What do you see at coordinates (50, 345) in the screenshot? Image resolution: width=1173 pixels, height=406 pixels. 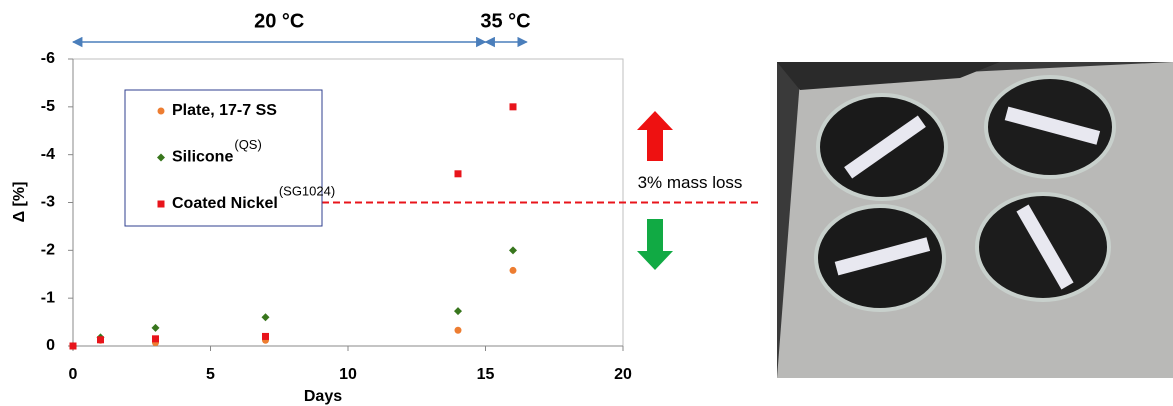 I see `y-tick-label: 0` at bounding box center [50, 345].